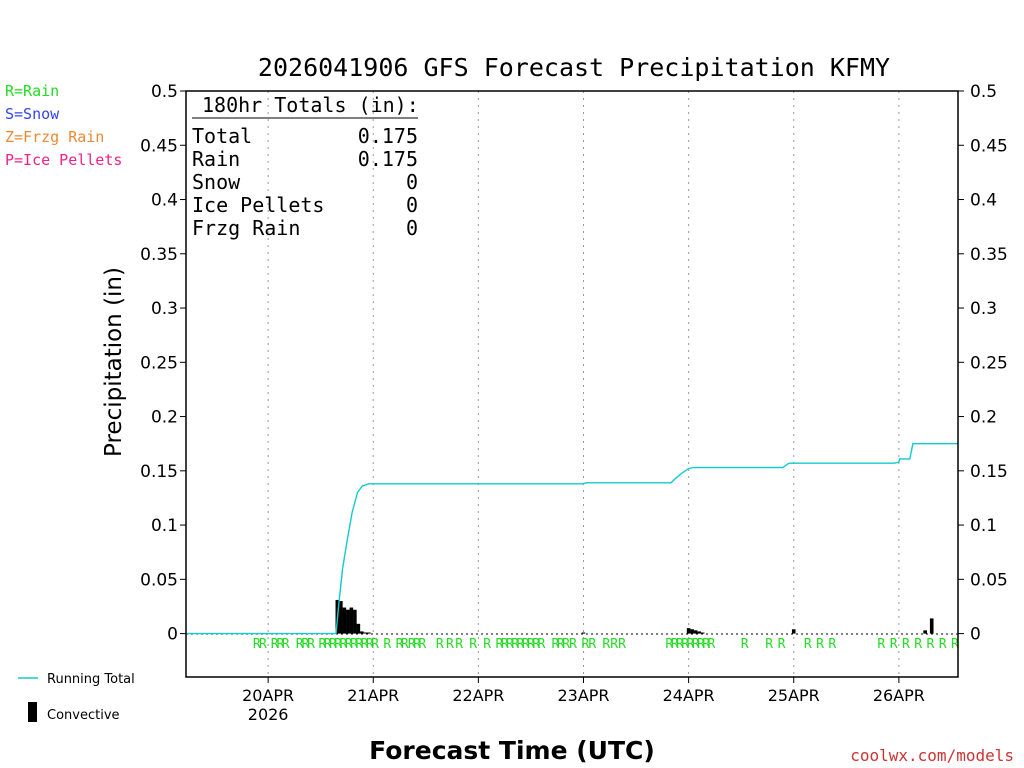  Describe the element at coordinates (583, 695) in the screenshot. I see `x-tick-label: 23APR` at that location.